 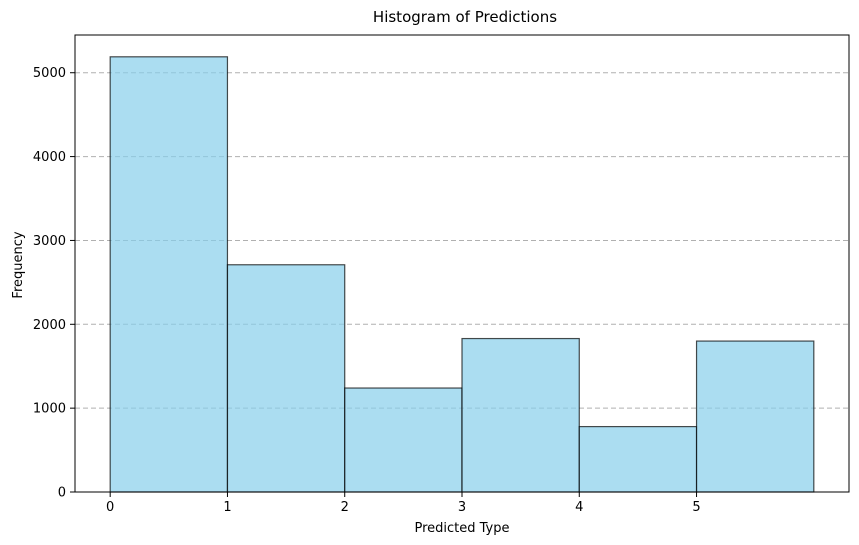 I want to click on chart-title: Histogram of Predictions, so click(x=465, y=17).